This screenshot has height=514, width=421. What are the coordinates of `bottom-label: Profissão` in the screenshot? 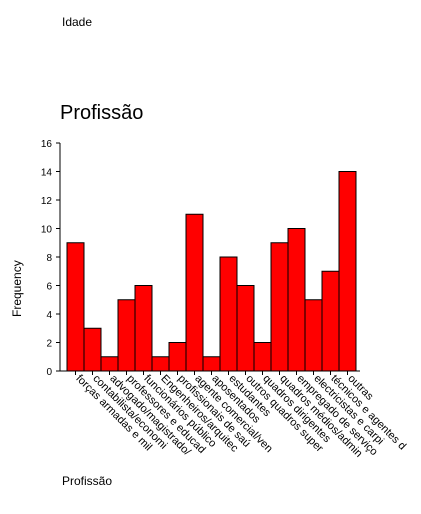 It's located at (87, 481).